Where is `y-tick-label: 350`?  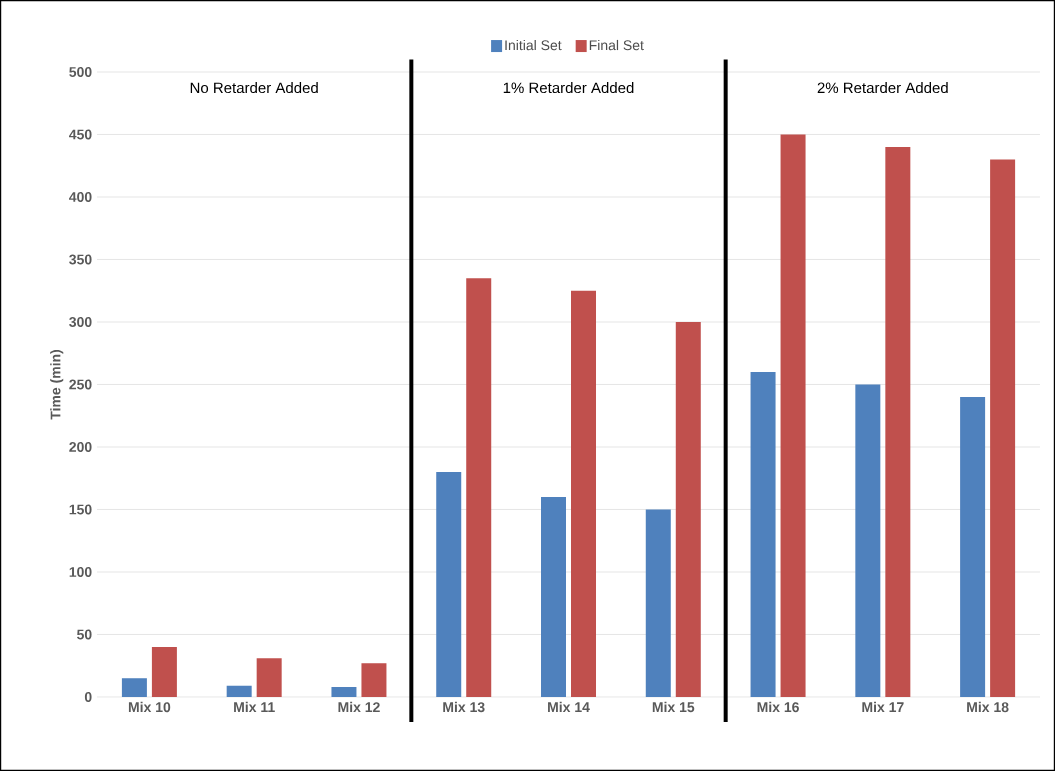 y-tick-label: 350 is located at coordinates (80, 259).